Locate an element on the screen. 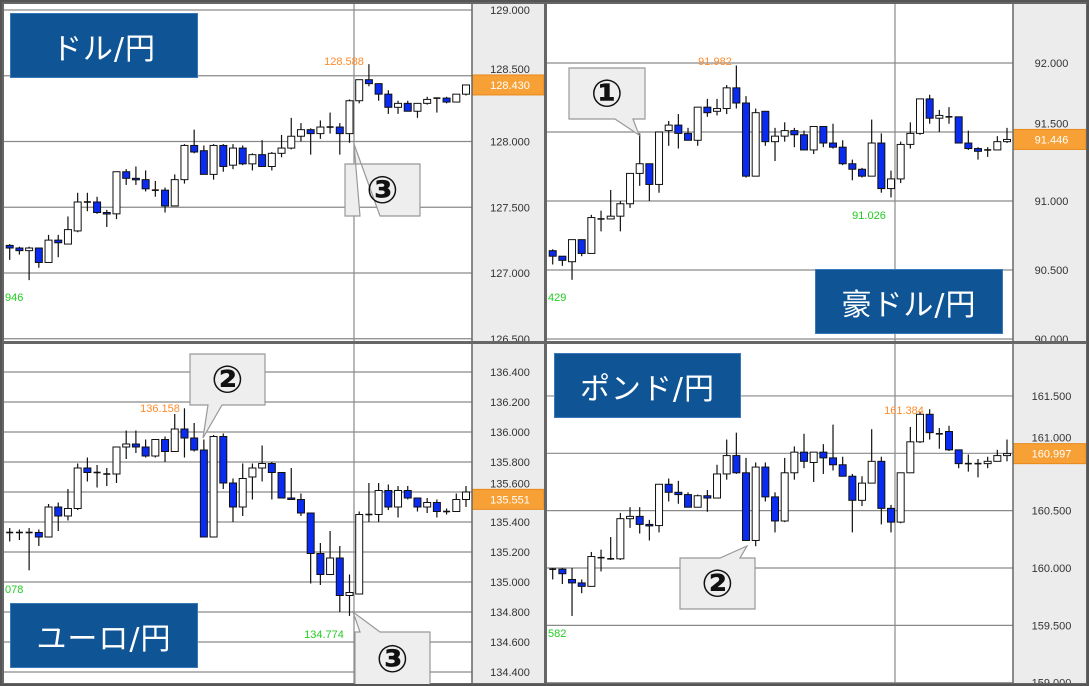  panel-title-audjpy: 豪ドル/円 is located at coordinates (909, 301).